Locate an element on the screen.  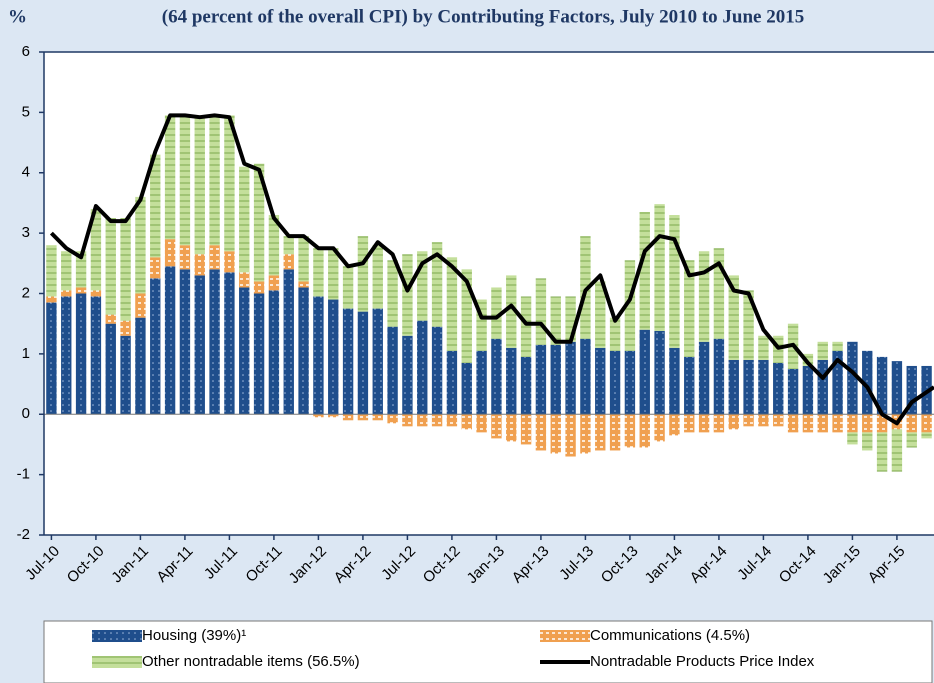
x-tick-label: Jan-12 is located at coordinates (308, 565).